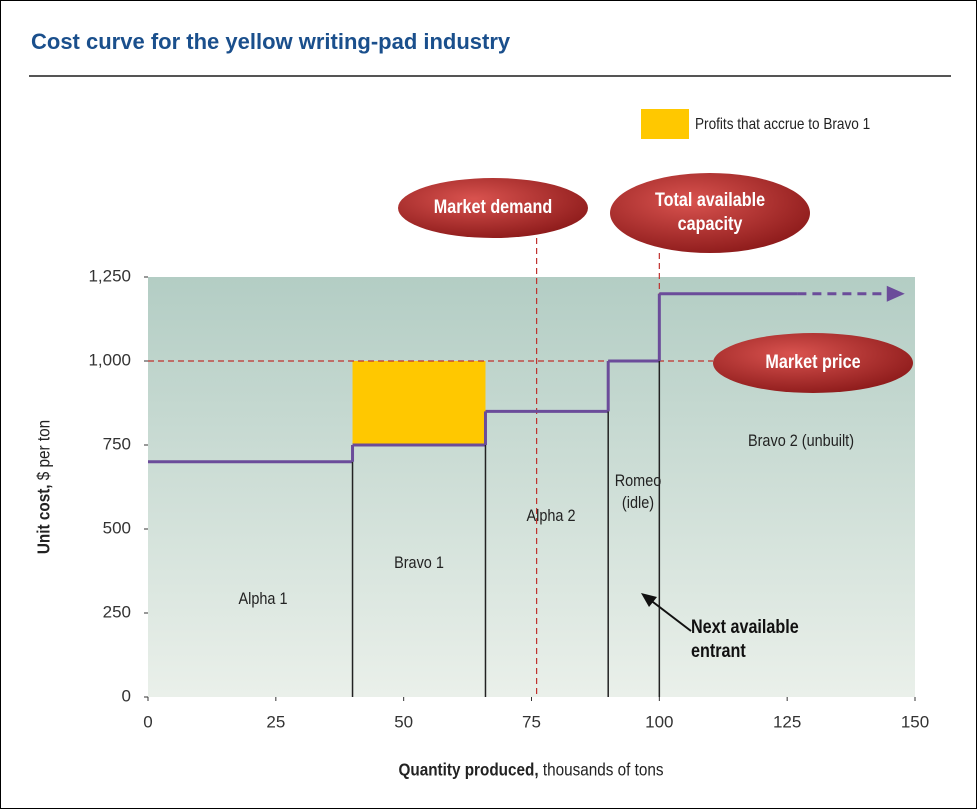  Describe the element at coordinates (551, 515) in the screenshot. I see `segment-label: Alpha 2` at that location.